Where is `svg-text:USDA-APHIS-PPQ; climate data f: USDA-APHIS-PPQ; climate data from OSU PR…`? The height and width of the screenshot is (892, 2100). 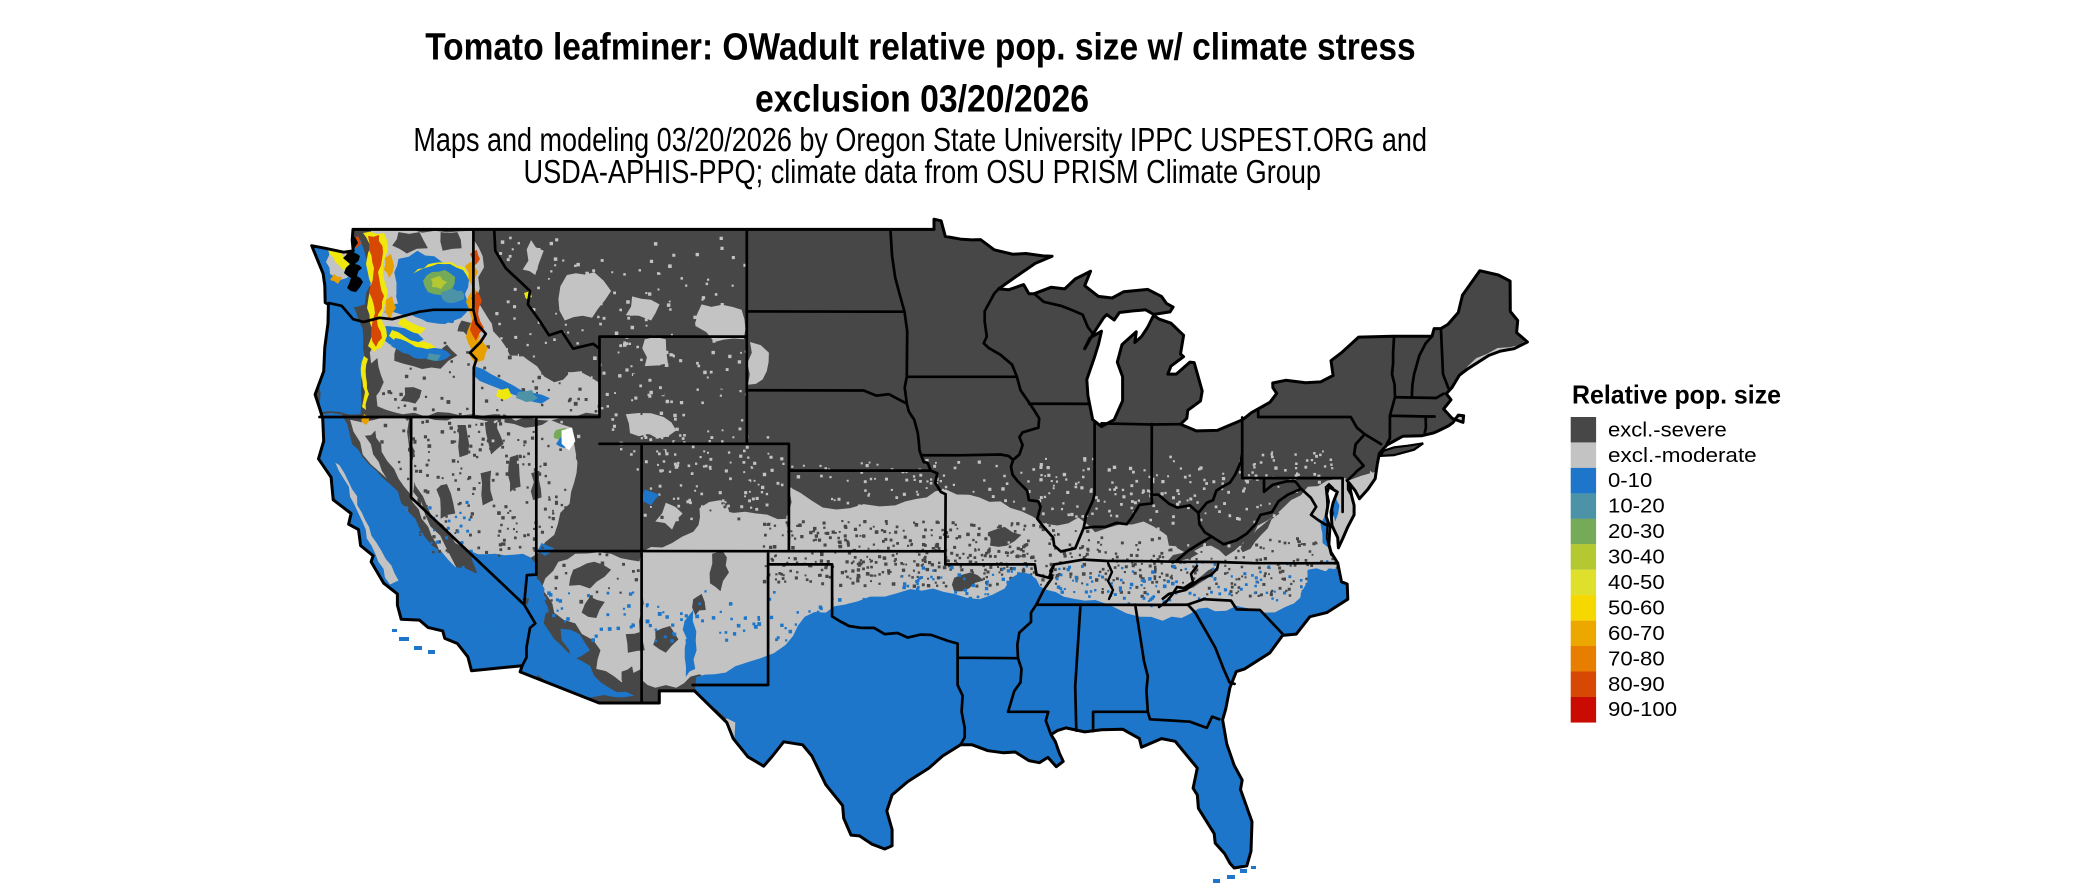 svg-text:USDA-APHIS-PPQ; climate data f: USDA-APHIS-PPQ; climate data from OSU PR… is located at coordinates (923, 172).